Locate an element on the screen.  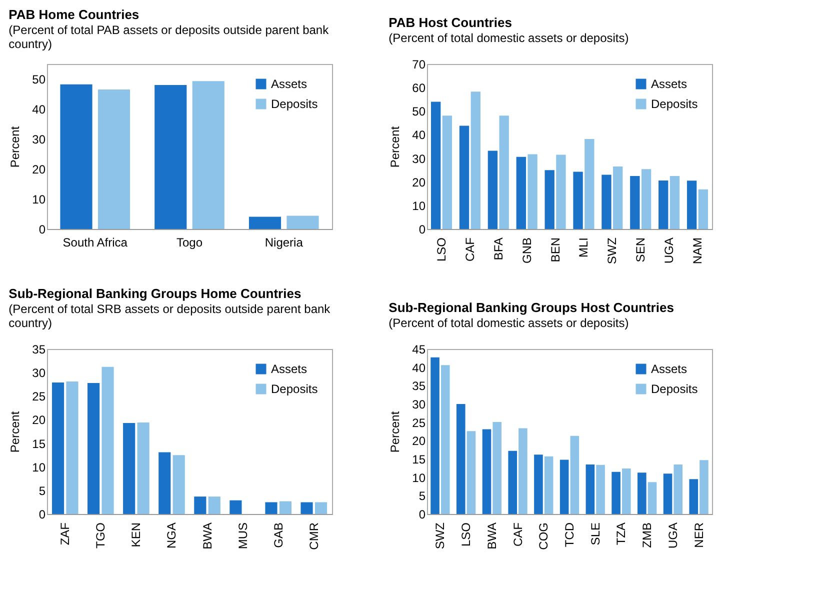
x-tick-label: ZAF is located at coordinates (65, 534).